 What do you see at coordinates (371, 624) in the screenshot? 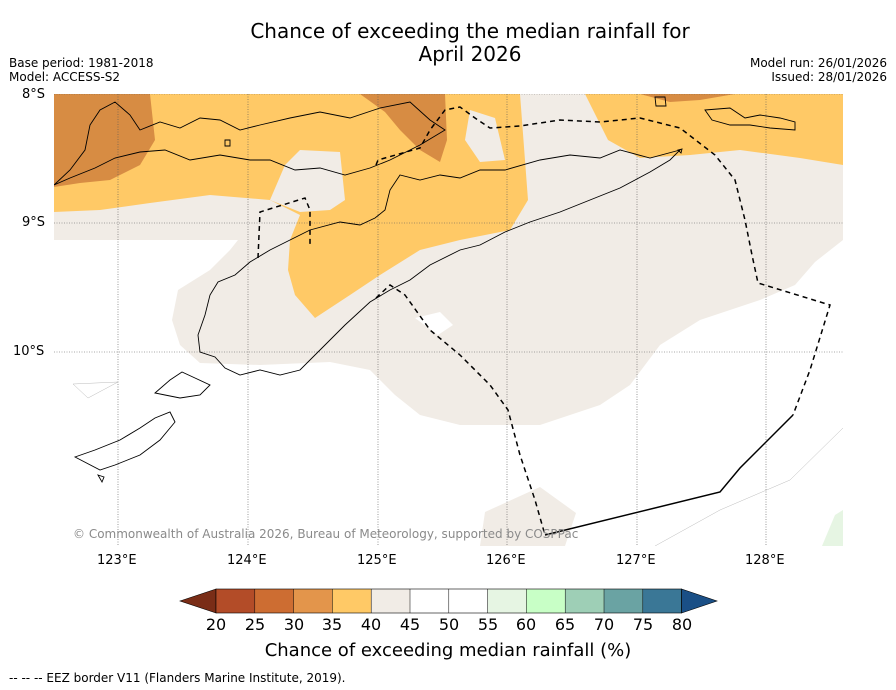
I see `colorbar-label: 40` at bounding box center [371, 624].